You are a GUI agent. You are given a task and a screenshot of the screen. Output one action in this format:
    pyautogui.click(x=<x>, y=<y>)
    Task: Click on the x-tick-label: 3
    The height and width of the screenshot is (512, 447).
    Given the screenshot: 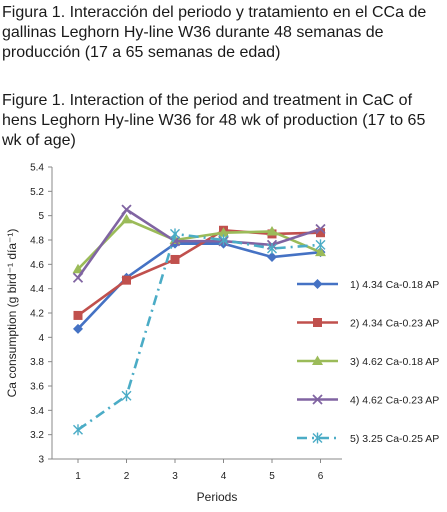 What is the action you would take?
    pyautogui.click(x=175, y=476)
    